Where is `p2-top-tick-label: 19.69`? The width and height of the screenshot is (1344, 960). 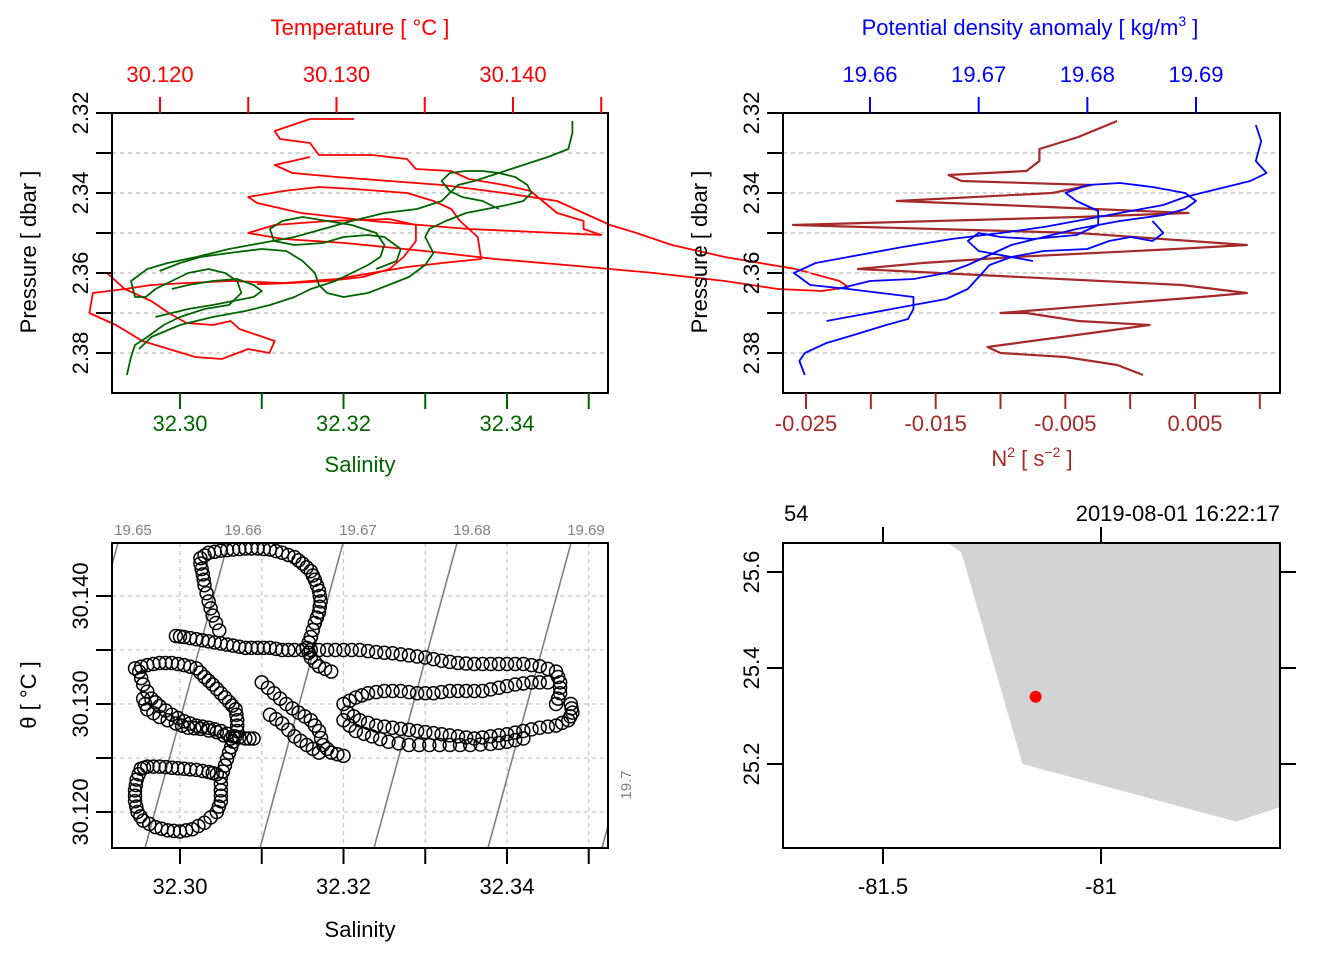
p2-top-tick-label: 19.69 is located at coordinates (1195, 74).